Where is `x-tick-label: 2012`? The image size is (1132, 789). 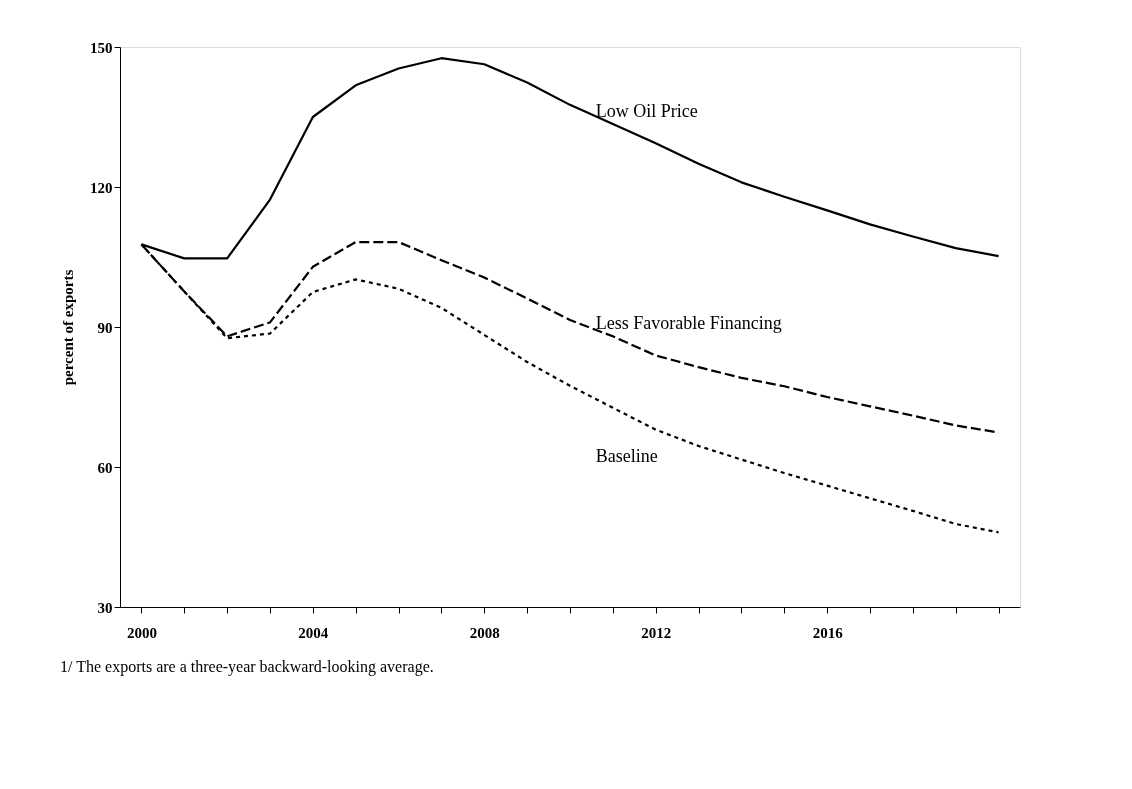 x-tick-label: 2012 is located at coordinates (656, 632).